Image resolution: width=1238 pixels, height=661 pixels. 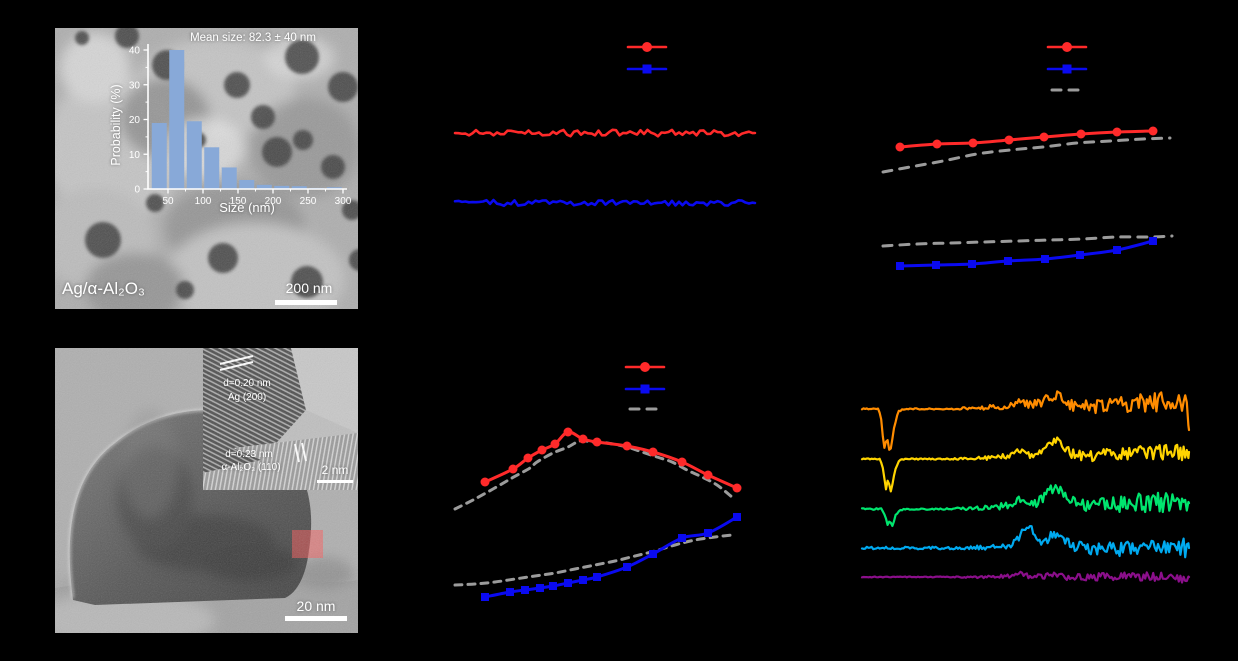 What do you see at coordinates (605, 203) in the screenshot?
I see `blue-noisy-trace` at bounding box center [605, 203].